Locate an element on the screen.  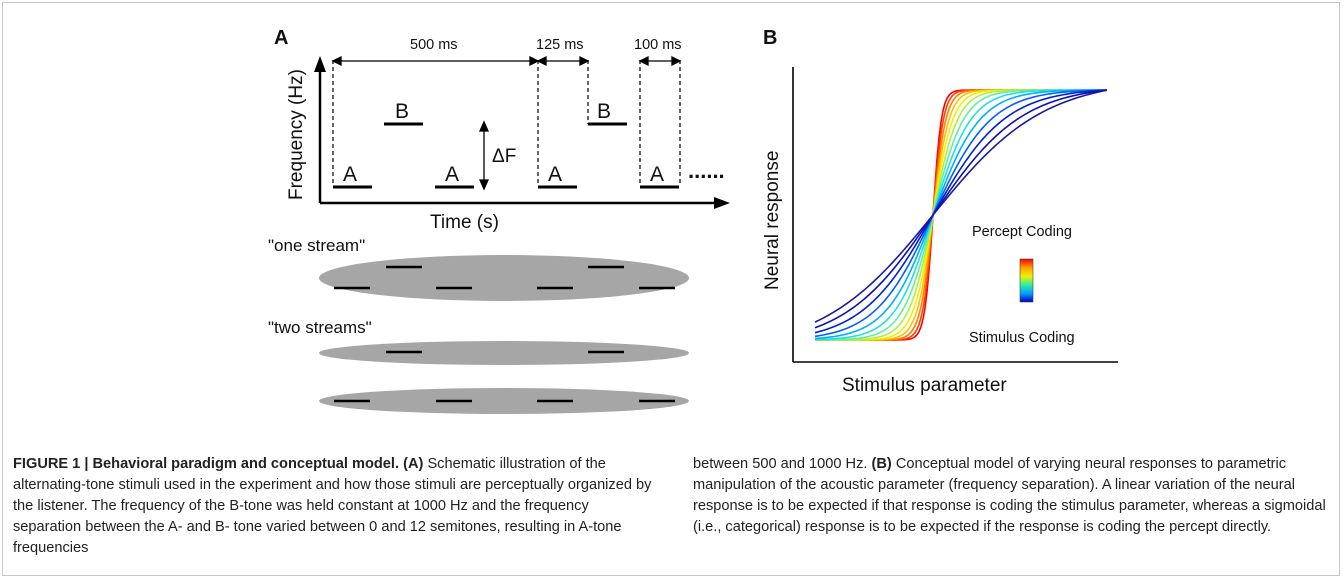
tone-bars is located at coordinates (506, 155).